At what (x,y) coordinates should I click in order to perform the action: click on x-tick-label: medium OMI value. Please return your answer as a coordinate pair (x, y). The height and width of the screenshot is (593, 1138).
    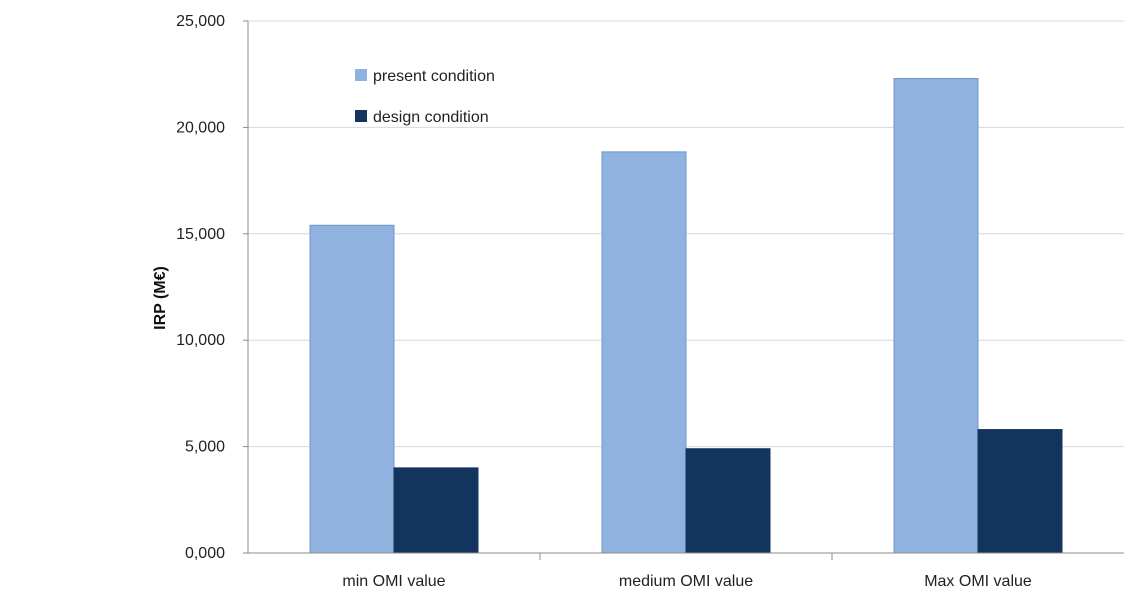
    Looking at the image, I should click on (686, 581).